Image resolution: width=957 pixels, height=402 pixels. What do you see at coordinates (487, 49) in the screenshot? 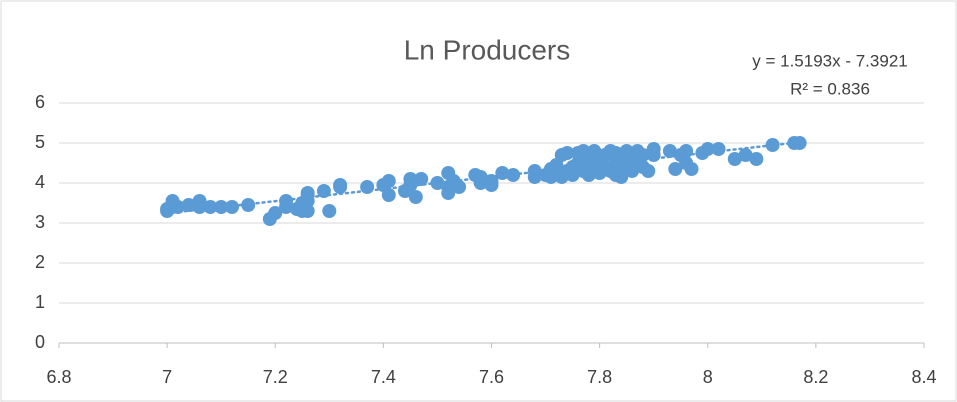
I see `chart-title: Ln Producers` at bounding box center [487, 49].